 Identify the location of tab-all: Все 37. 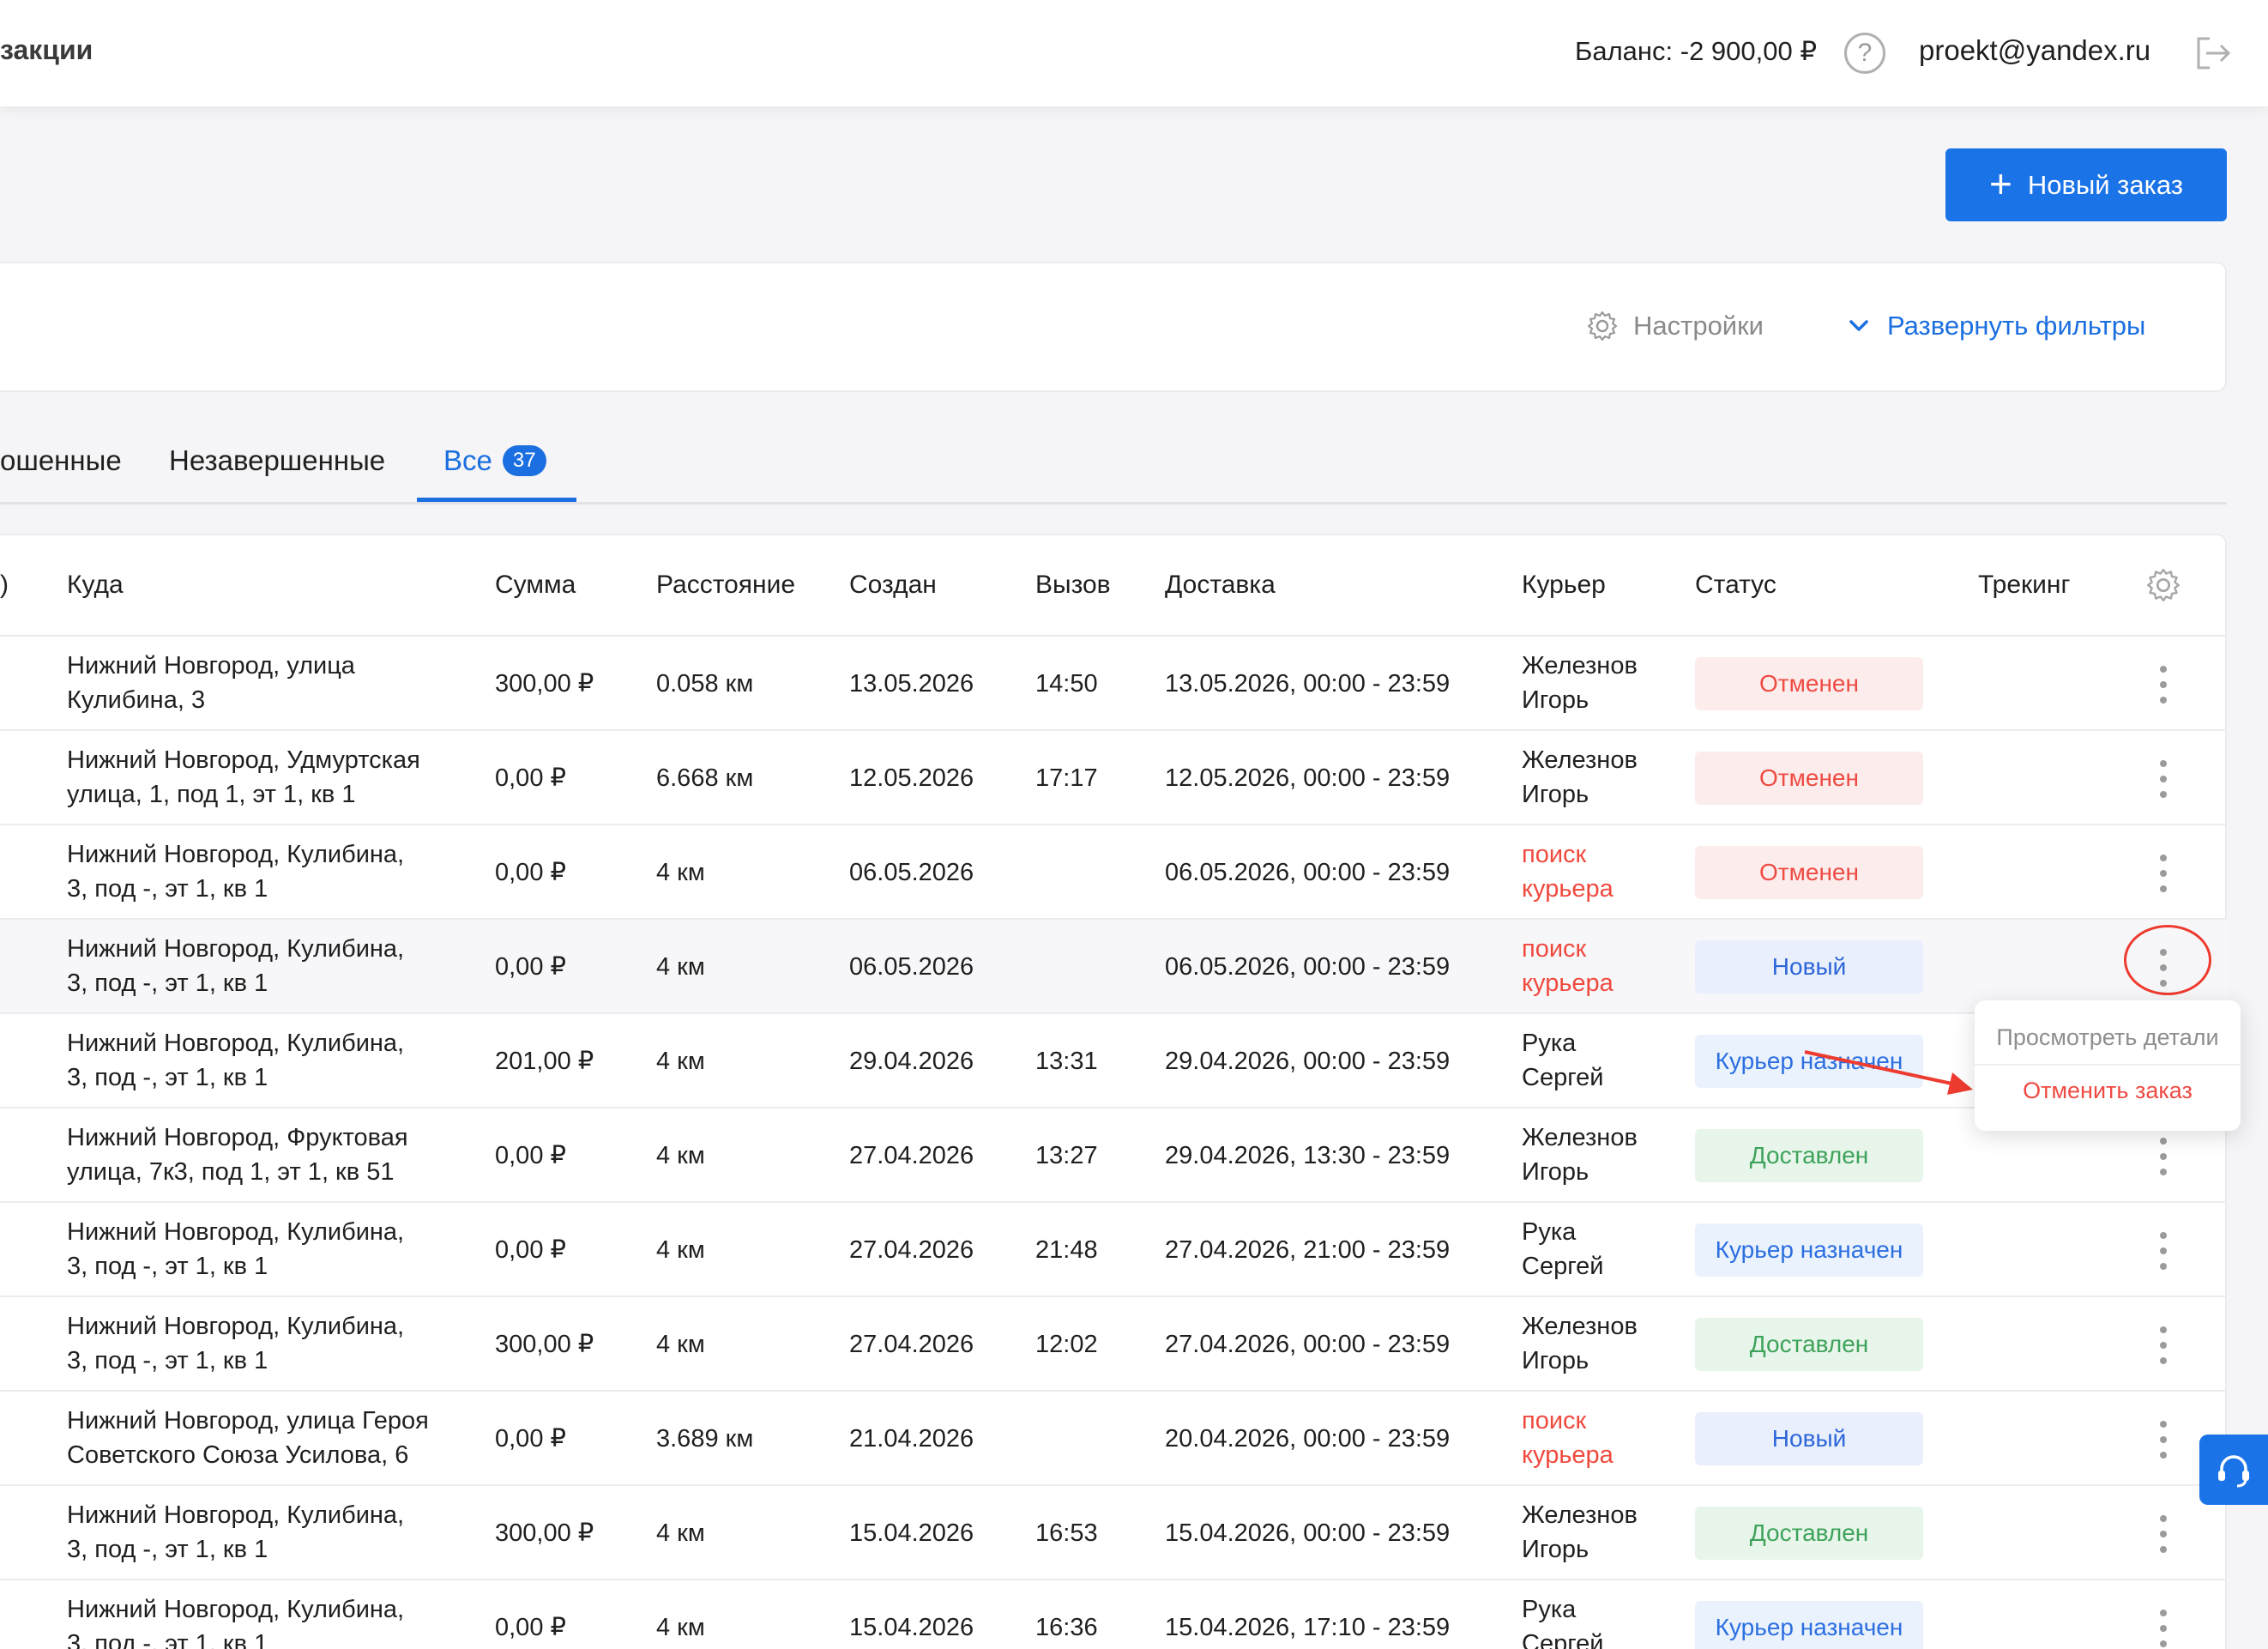
(495, 461).